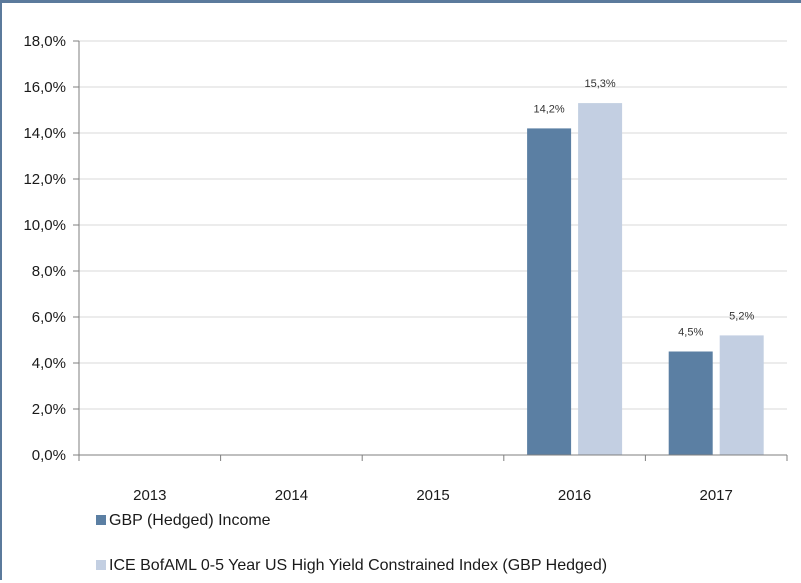  Describe the element at coordinates (149, 495) in the screenshot. I see `x-tick-label: 2013` at that location.